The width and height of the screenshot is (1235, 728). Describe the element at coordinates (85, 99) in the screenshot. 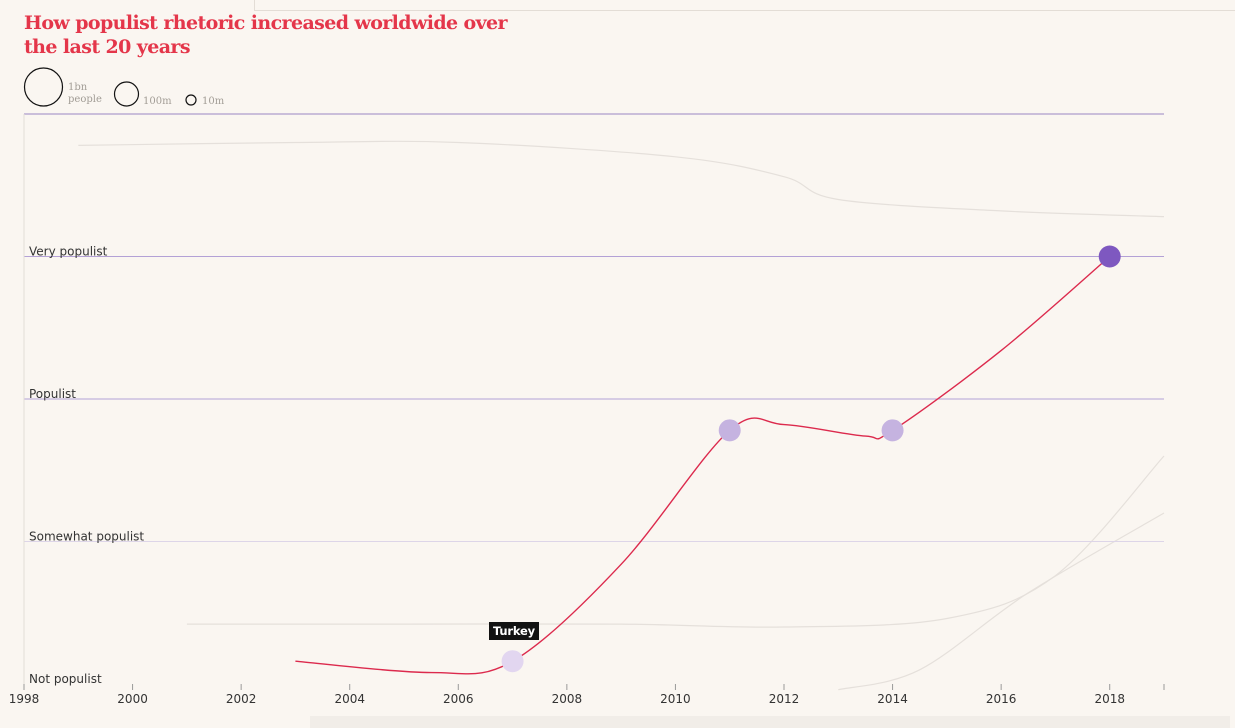

I see `size-legend-label-1bn-unit: people` at that location.